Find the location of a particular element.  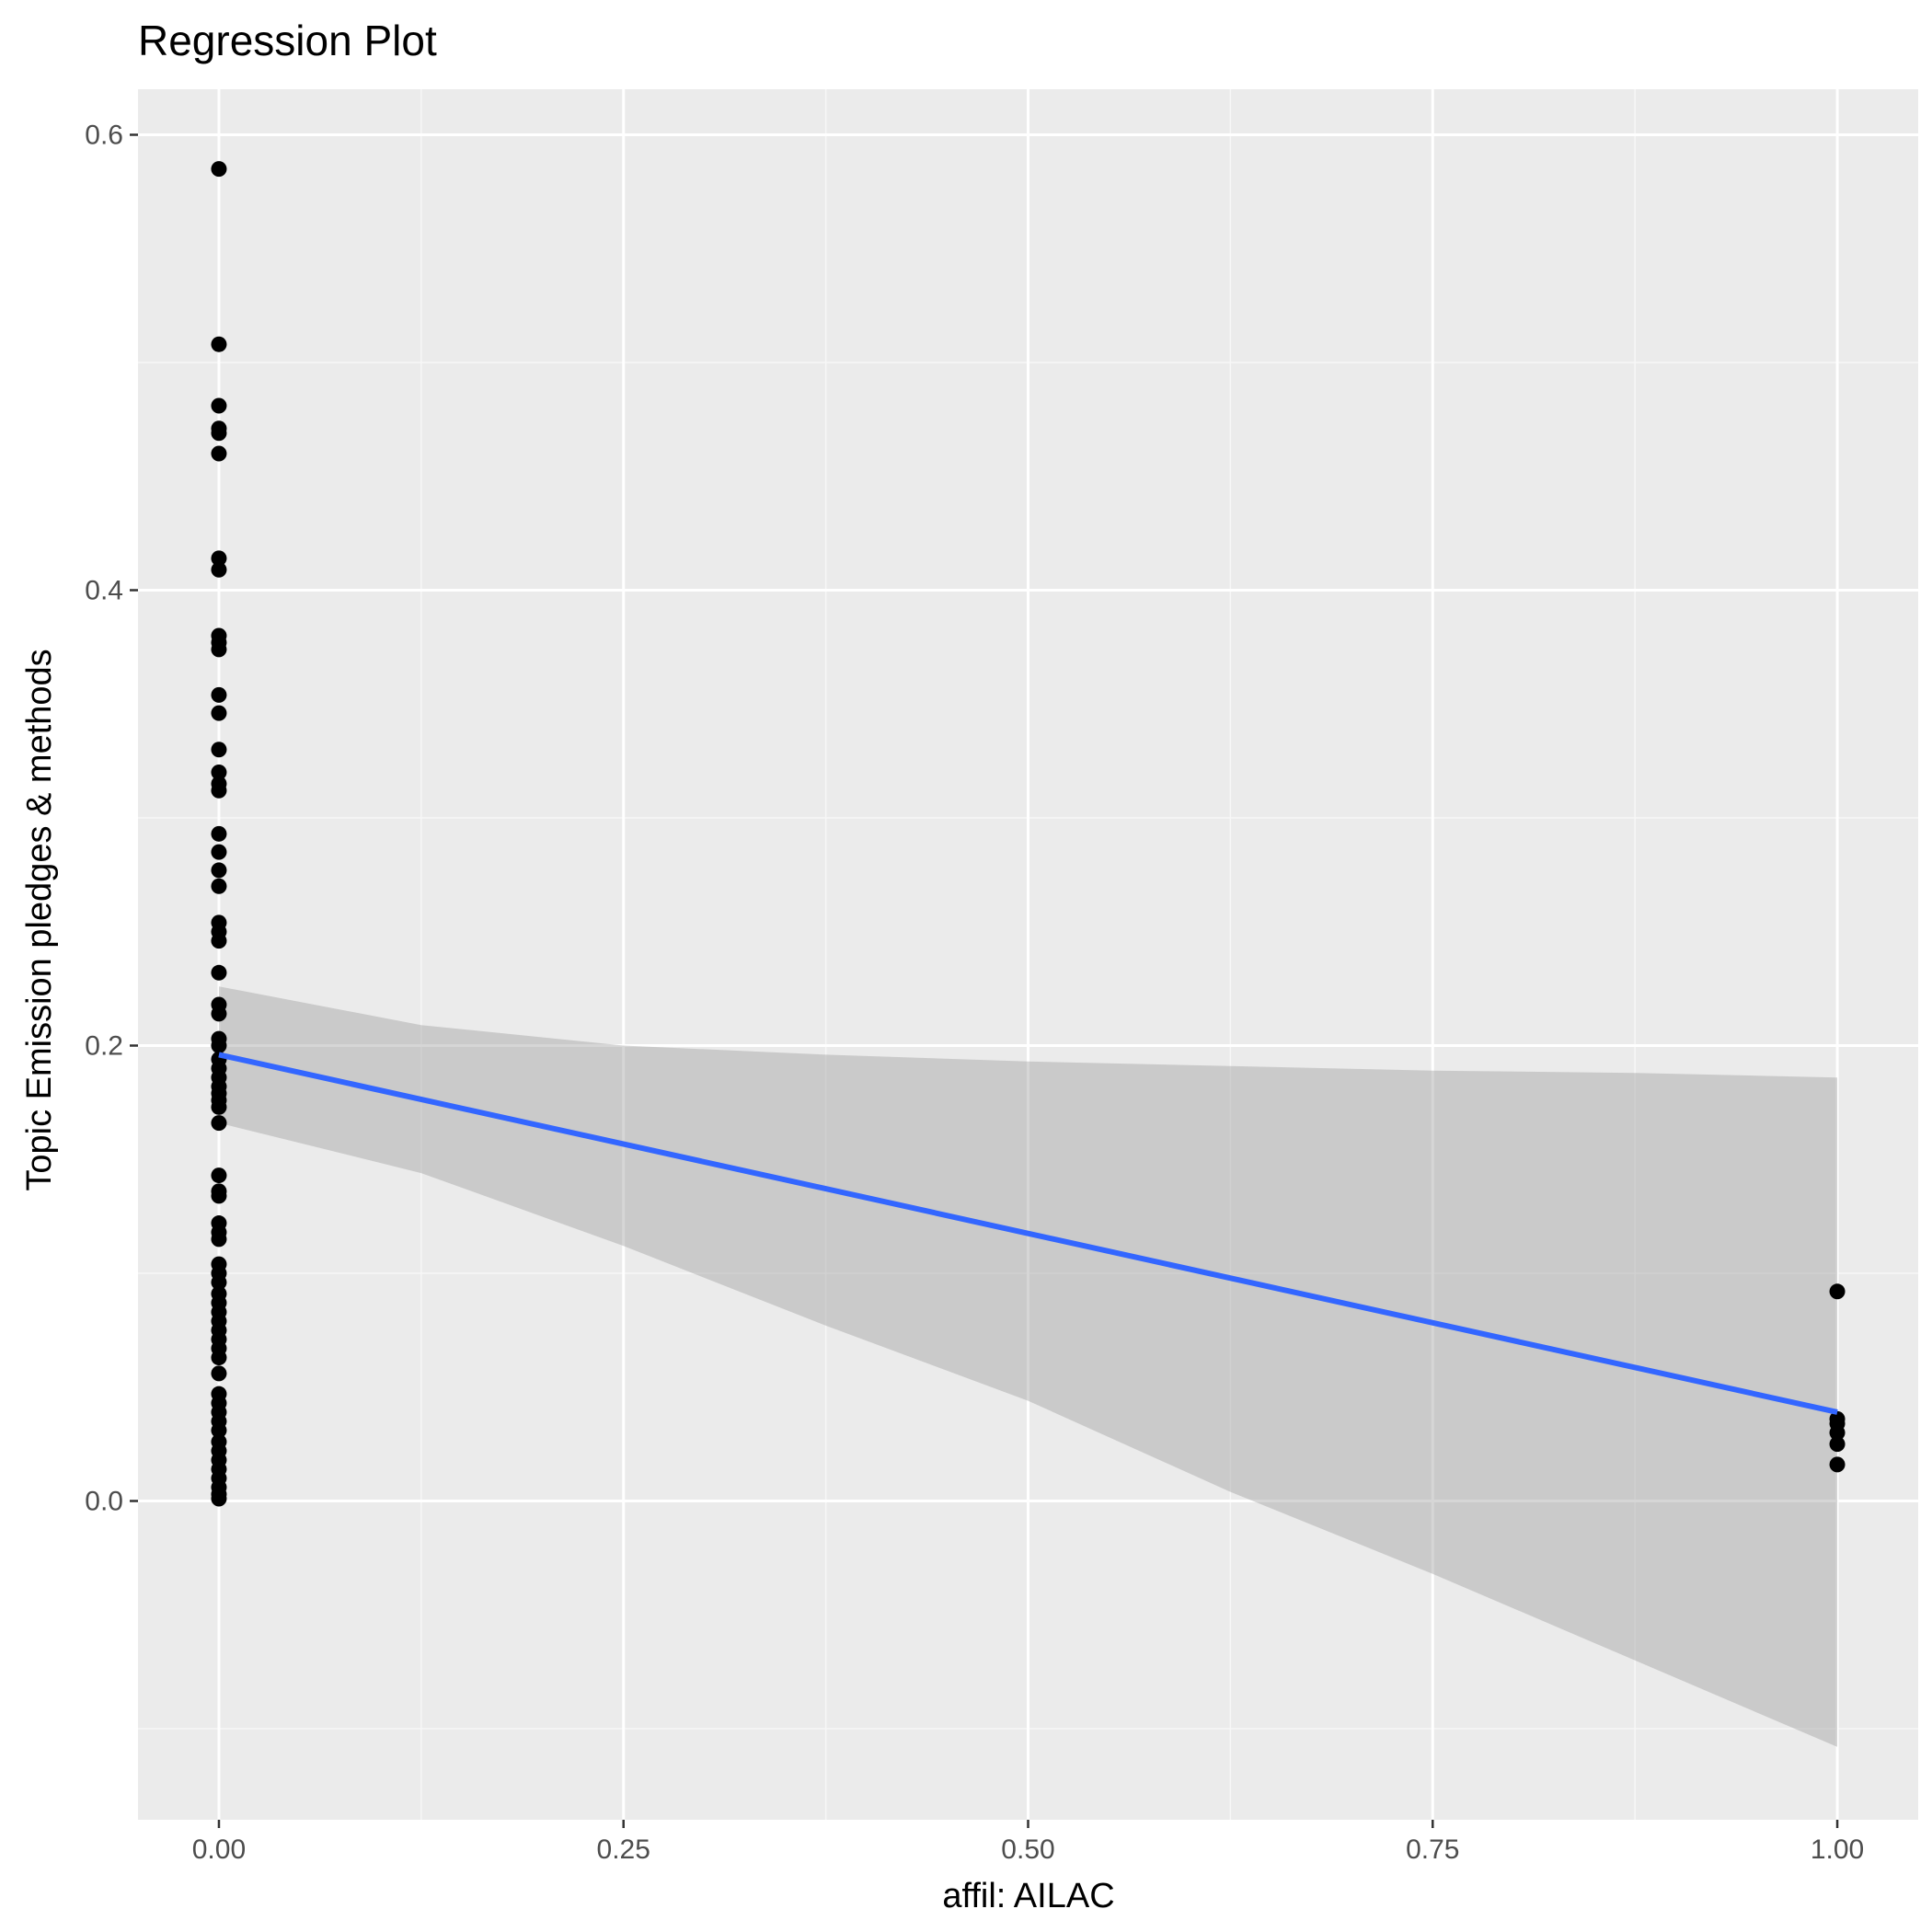

x-tick-label: 1.00 is located at coordinates (1837, 1849).